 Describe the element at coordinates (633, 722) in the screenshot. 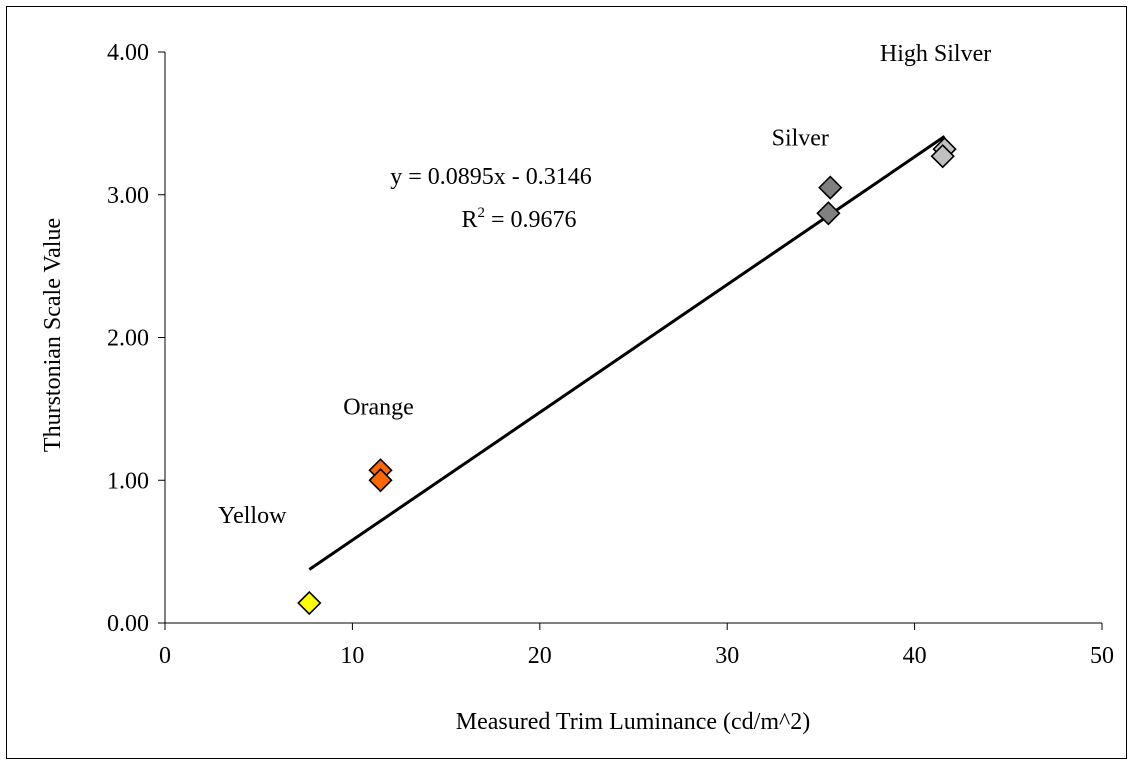

I see `x-axis-title: Measured Trim Luminance (cd/m^2)` at that location.